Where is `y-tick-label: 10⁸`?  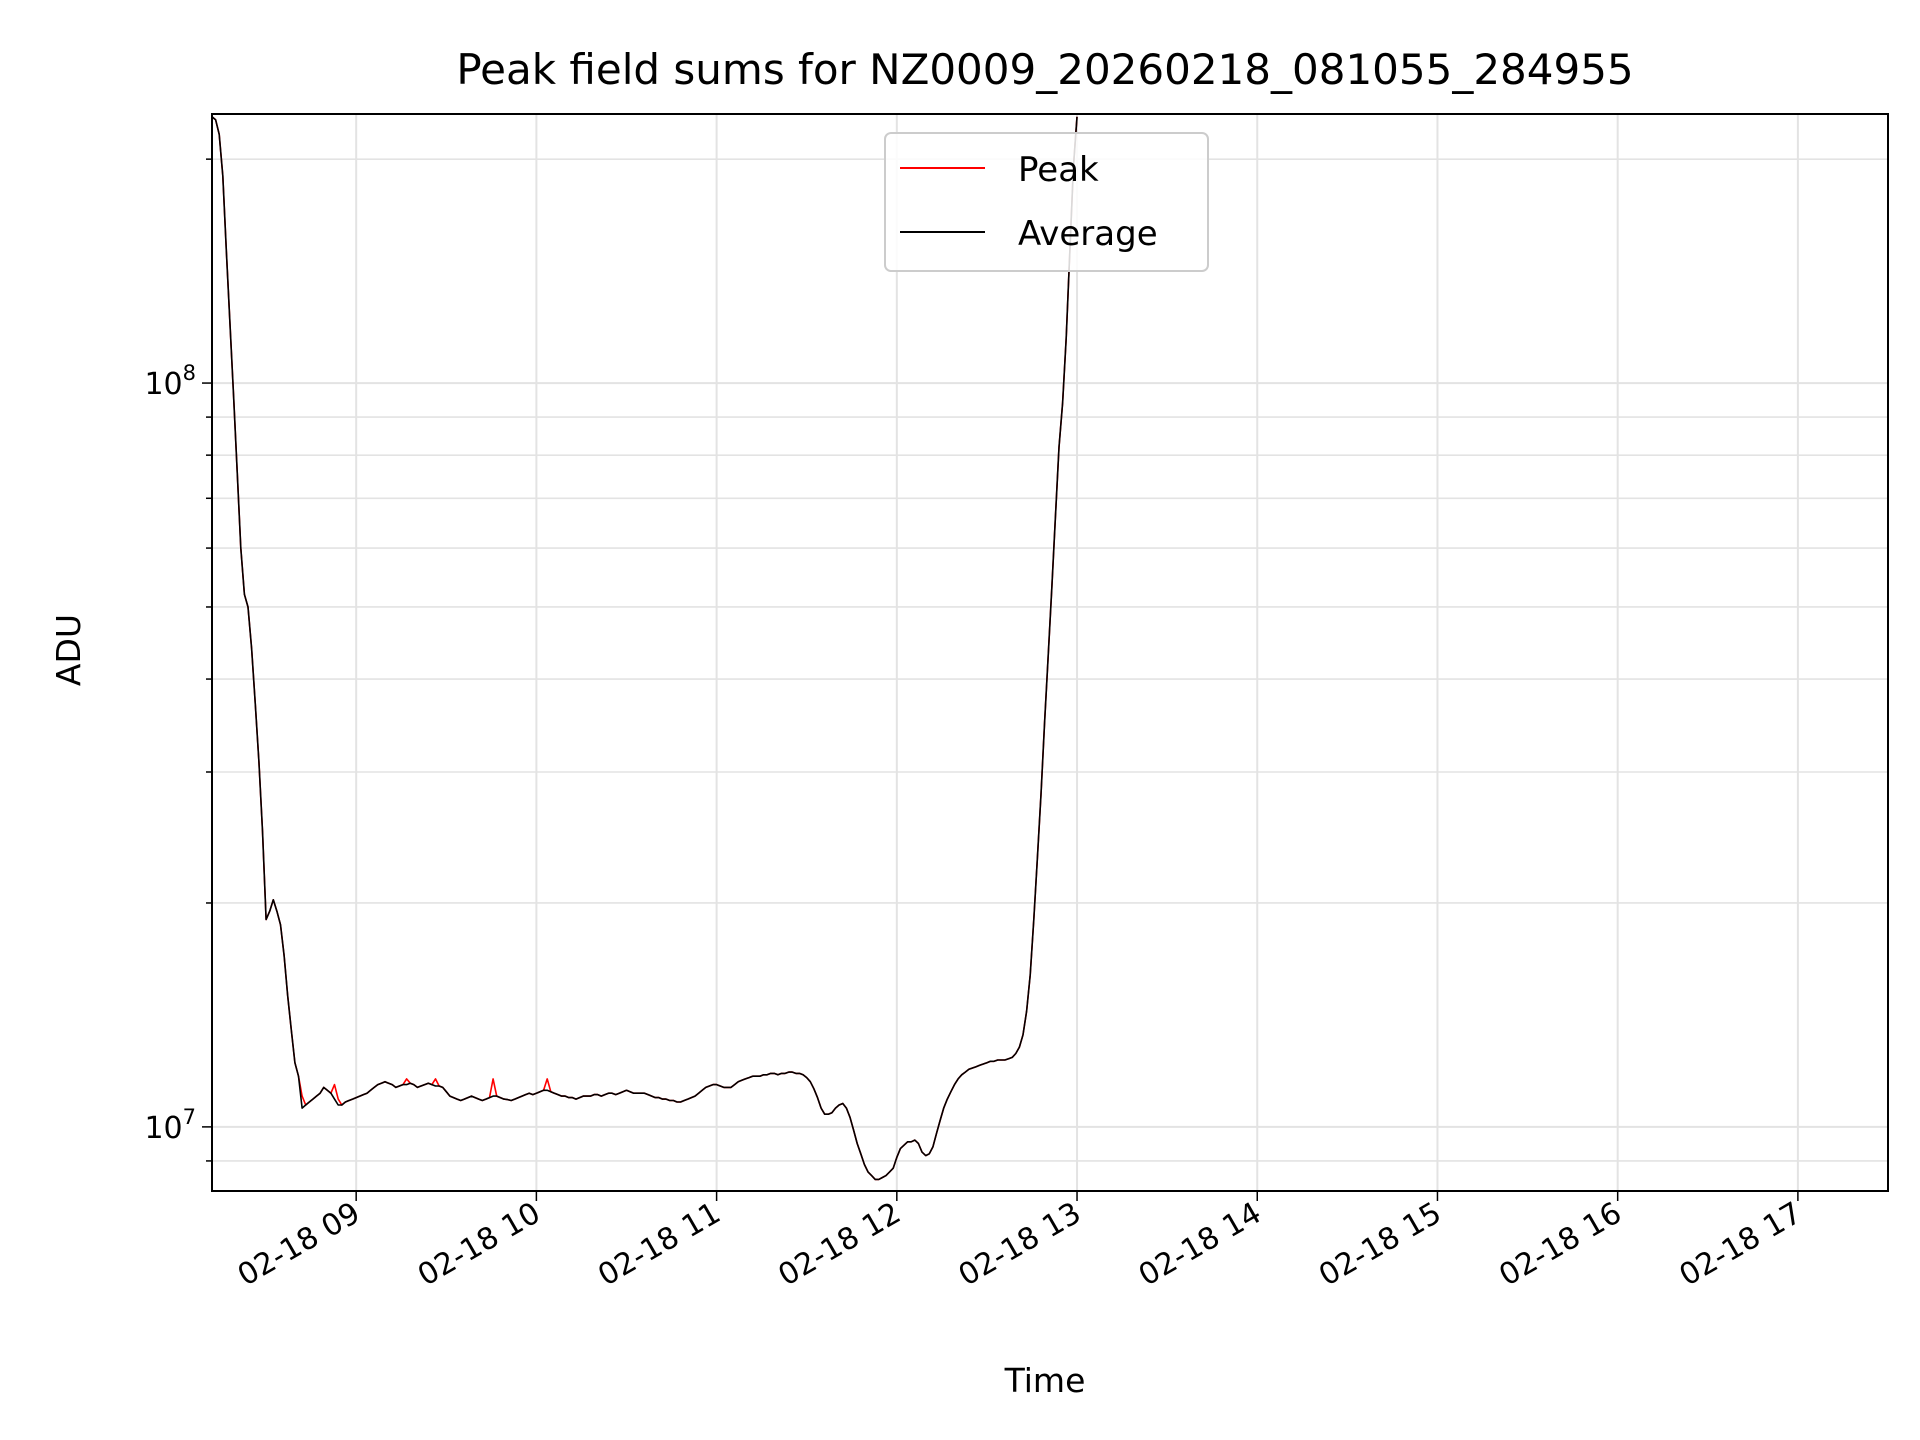
y-tick-label: 10⁸ is located at coordinates (170, 381).